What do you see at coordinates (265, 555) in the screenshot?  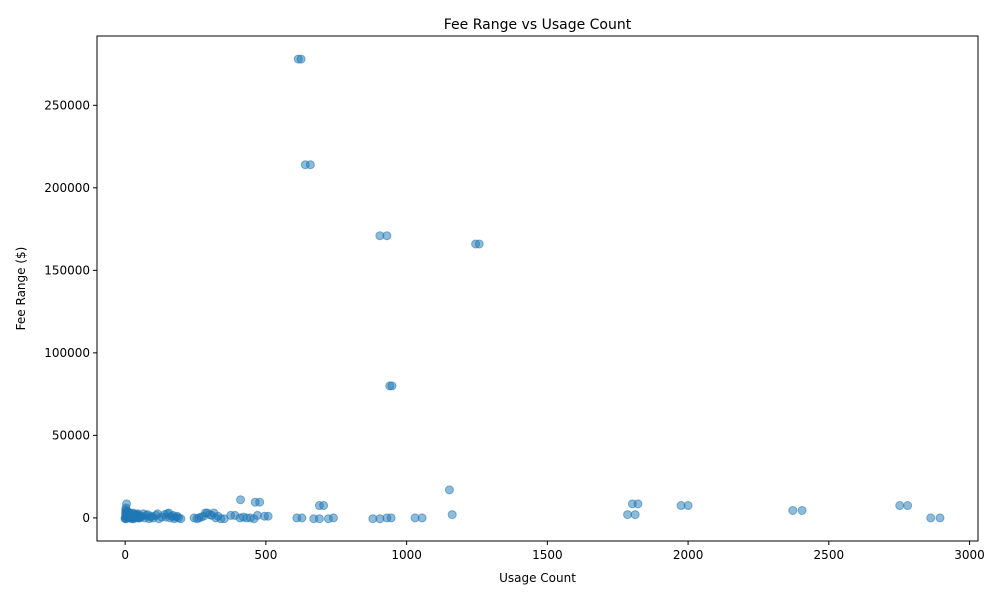 I see `x-tick-label: 500` at bounding box center [265, 555].